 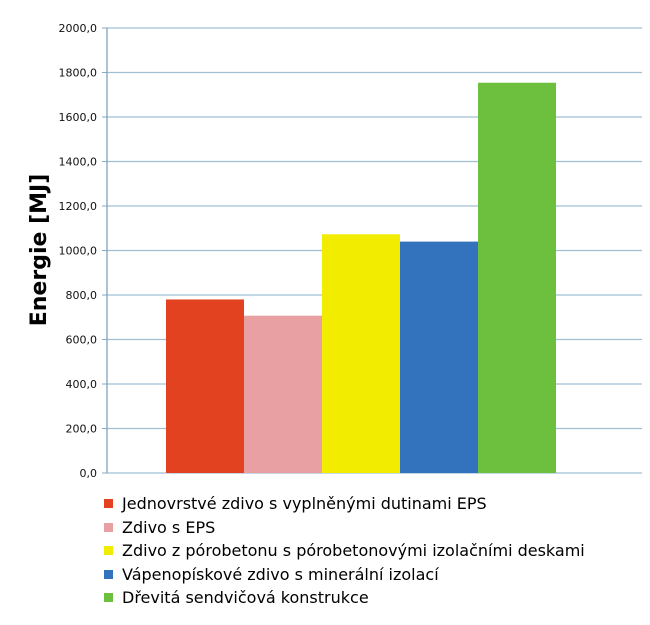 I want to click on legend-item: Vápenopískové zdivo s minerální izolací, so click(x=344, y=575).